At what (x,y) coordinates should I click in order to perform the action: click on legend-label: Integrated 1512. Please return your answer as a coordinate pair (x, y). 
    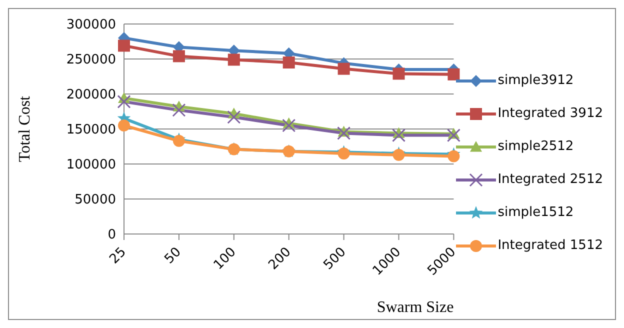
    Looking at the image, I should click on (550, 245).